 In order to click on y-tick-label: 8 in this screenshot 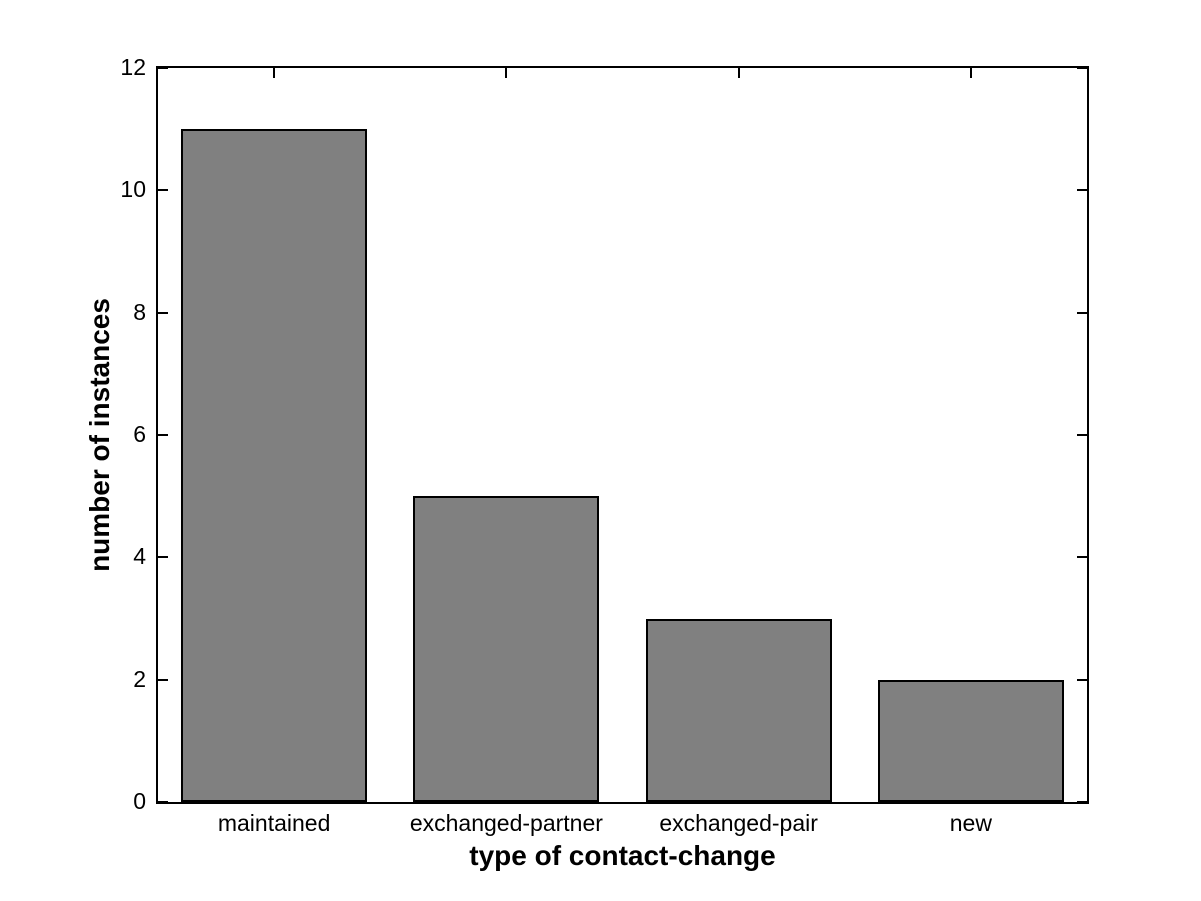, I will do `click(139, 311)`.